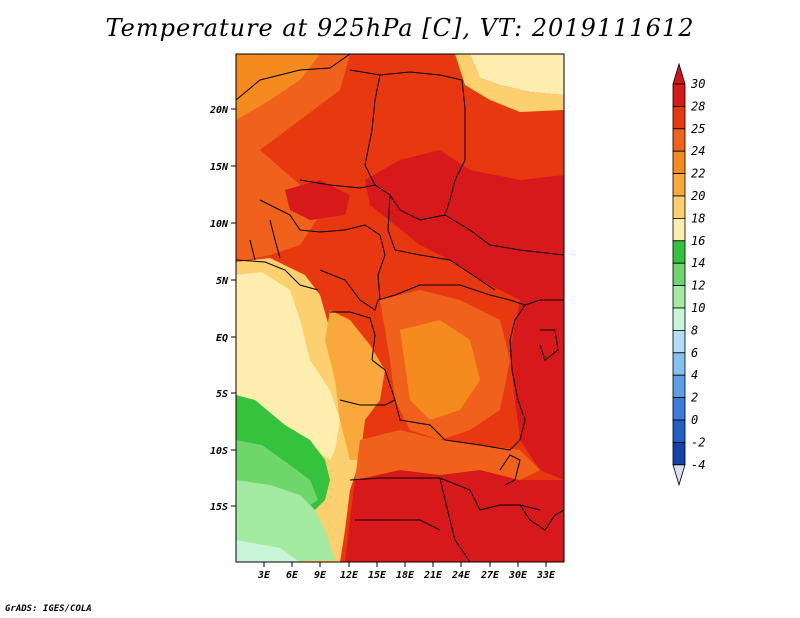 This screenshot has width=800, height=618. Describe the element at coordinates (264, 575) in the screenshot. I see `lon-label: 3E` at that location.